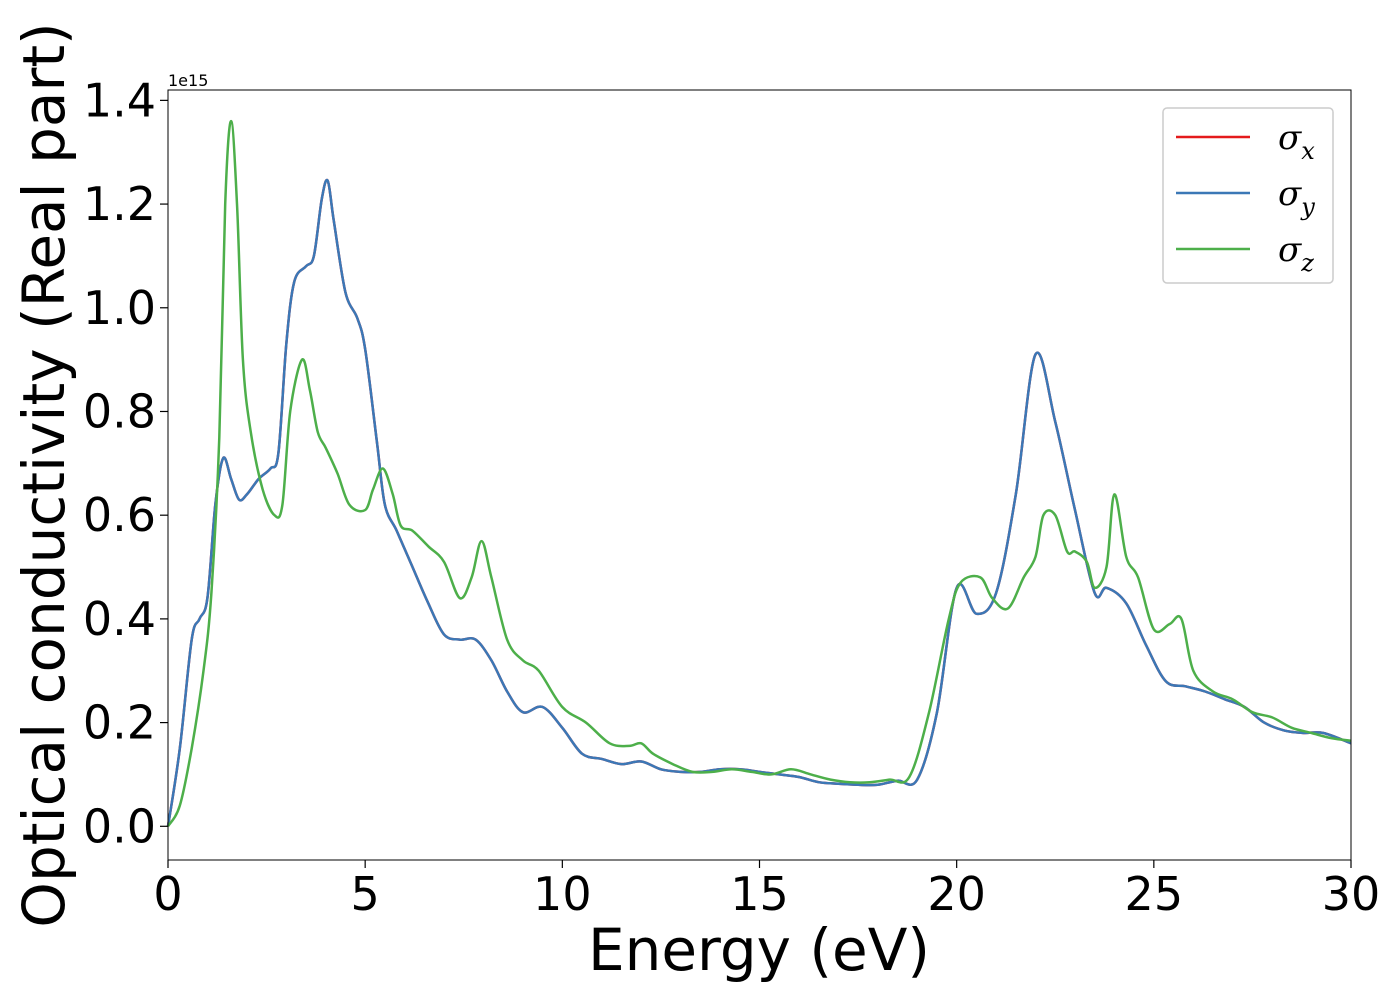  Describe the element at coordinates (119, 411) in the screenshot. I see `y-tick-label: 0.8` at that location.